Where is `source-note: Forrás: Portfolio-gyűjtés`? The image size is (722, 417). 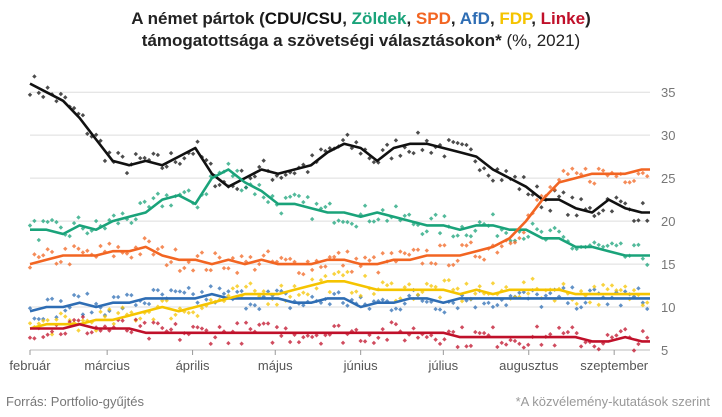
source-note: Forrás: Portfolio-gyűjtés is located at coordinates (75, 401).